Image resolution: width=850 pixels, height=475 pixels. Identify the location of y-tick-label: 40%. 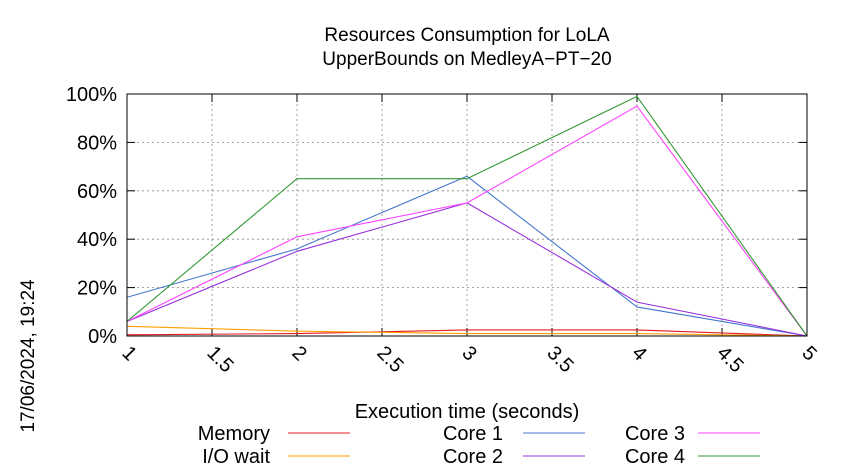
(97, 240).